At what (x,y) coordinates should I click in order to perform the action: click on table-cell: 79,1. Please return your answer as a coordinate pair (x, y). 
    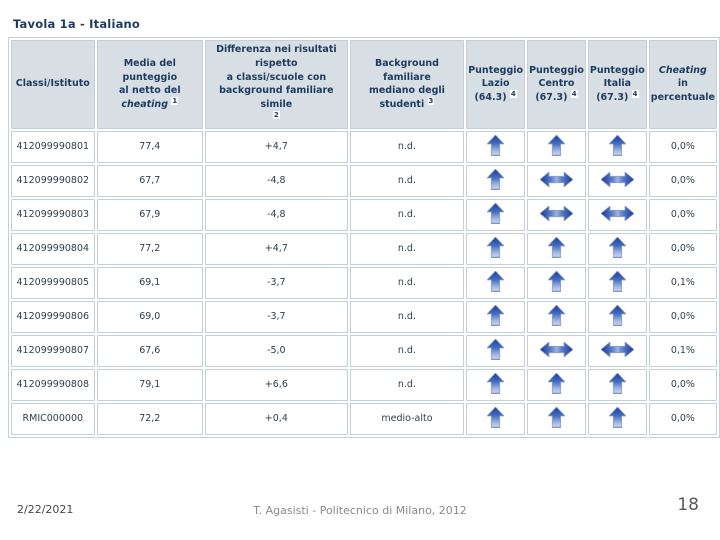
    Looking at the image, I should click on (149, 384).